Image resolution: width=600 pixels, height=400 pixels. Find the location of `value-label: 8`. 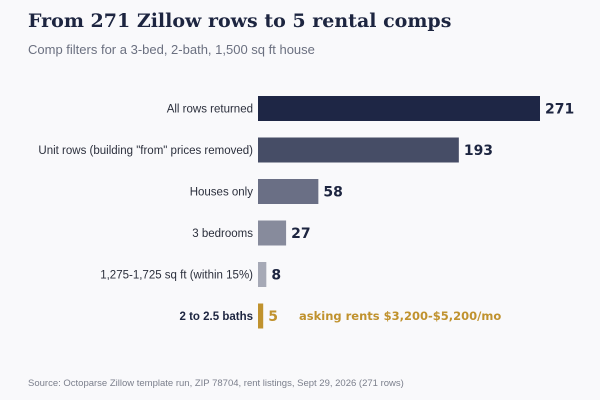

value-label: 8 is located at coordinates (276, 276).